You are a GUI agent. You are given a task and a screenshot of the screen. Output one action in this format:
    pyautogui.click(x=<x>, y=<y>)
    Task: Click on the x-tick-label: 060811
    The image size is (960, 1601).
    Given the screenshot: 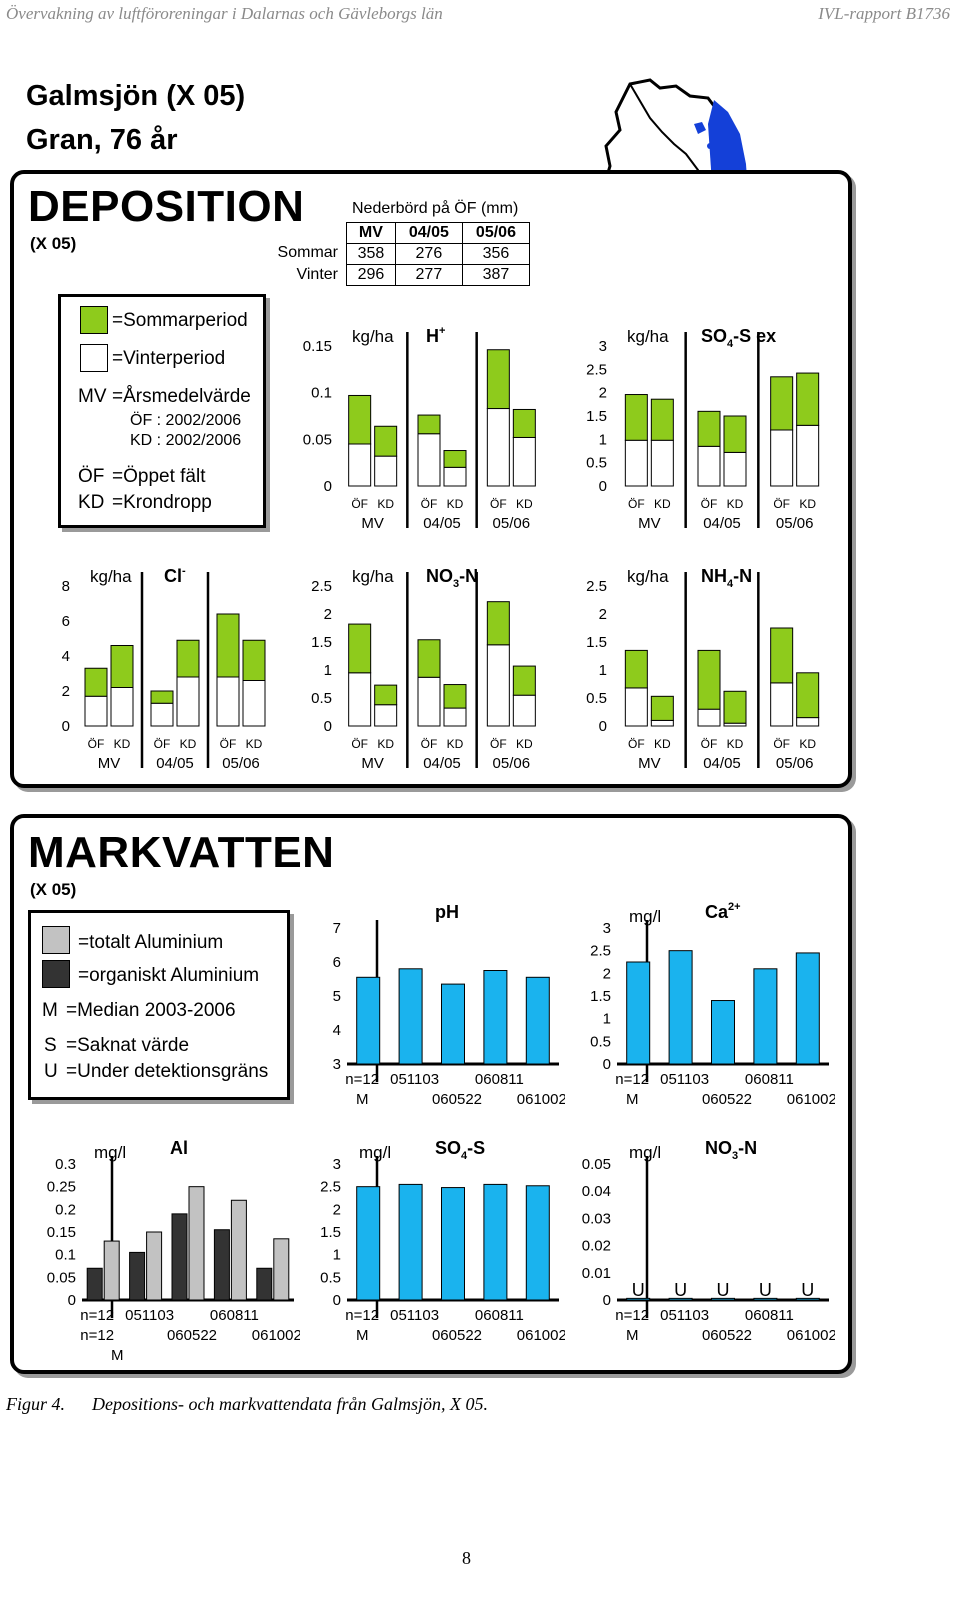 What is the action you would take?
    pyautogui.click(x=769, y=1079)
    